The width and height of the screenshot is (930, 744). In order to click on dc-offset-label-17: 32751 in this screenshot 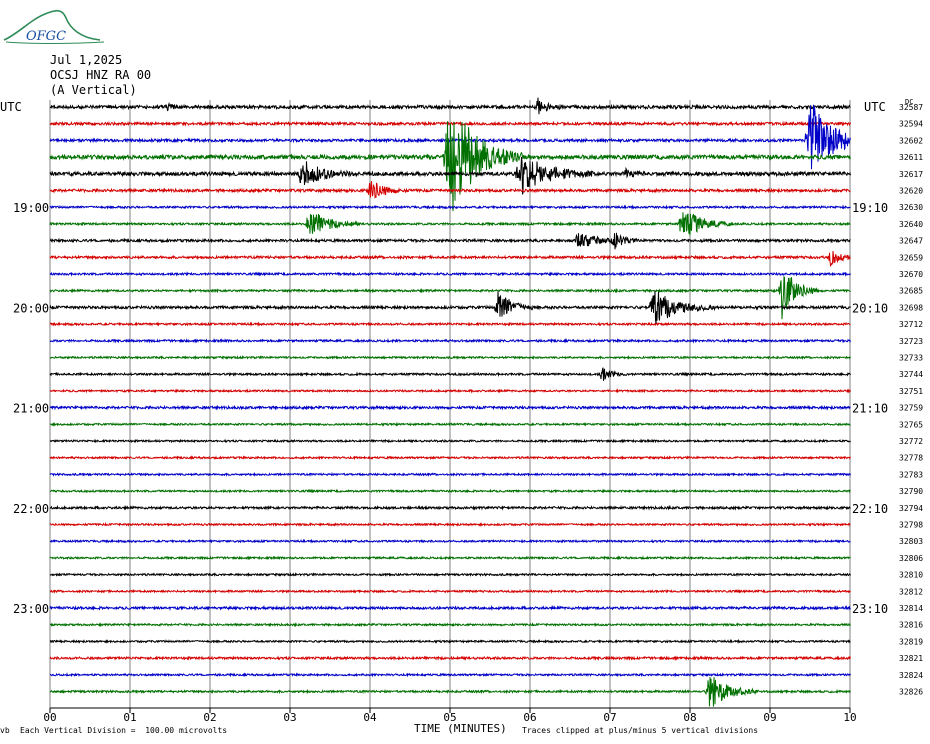, I will do `click(911, 391)`.